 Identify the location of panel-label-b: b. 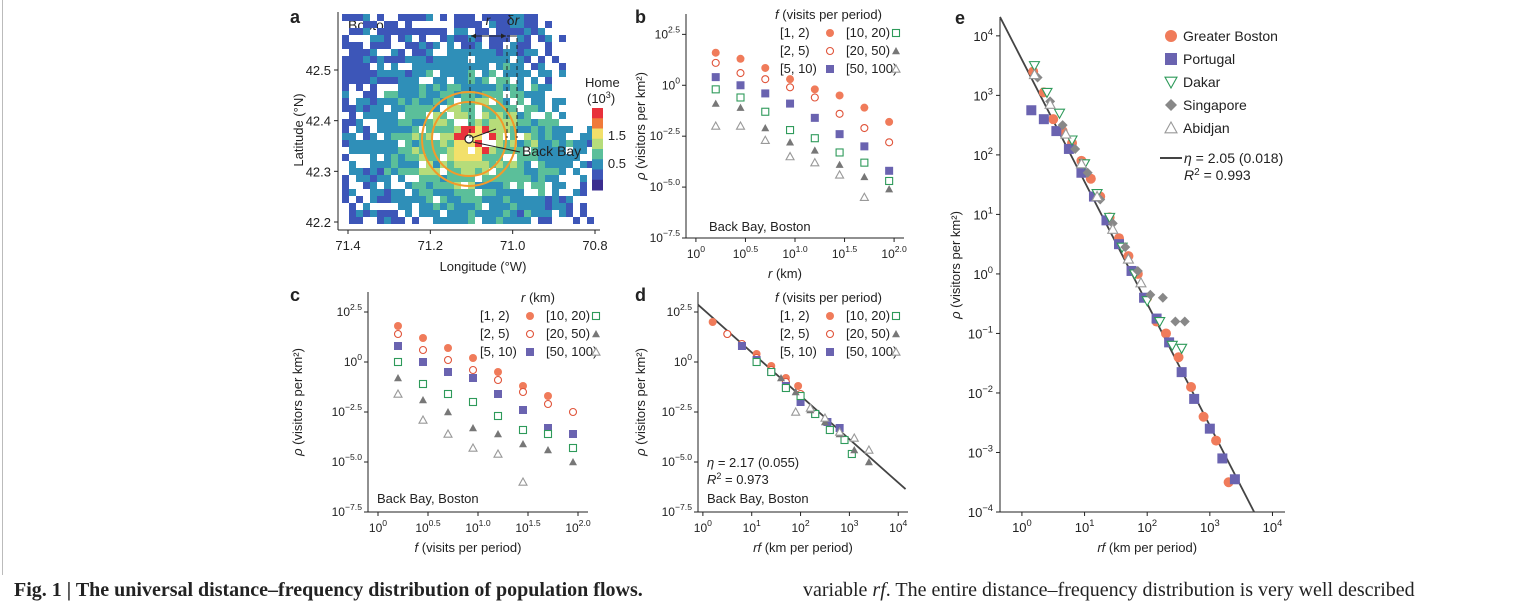
(640, 17).